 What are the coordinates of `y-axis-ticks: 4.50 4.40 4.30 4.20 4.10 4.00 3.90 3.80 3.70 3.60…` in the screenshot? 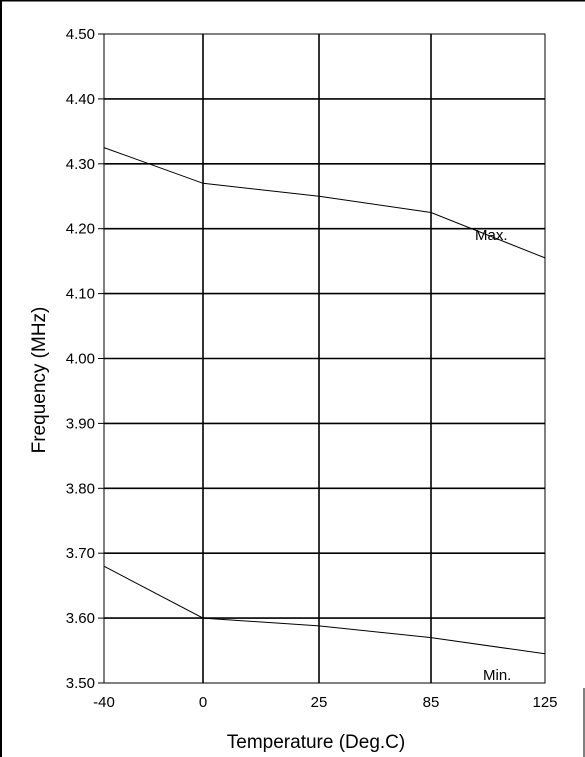 It's located at (85, 359).